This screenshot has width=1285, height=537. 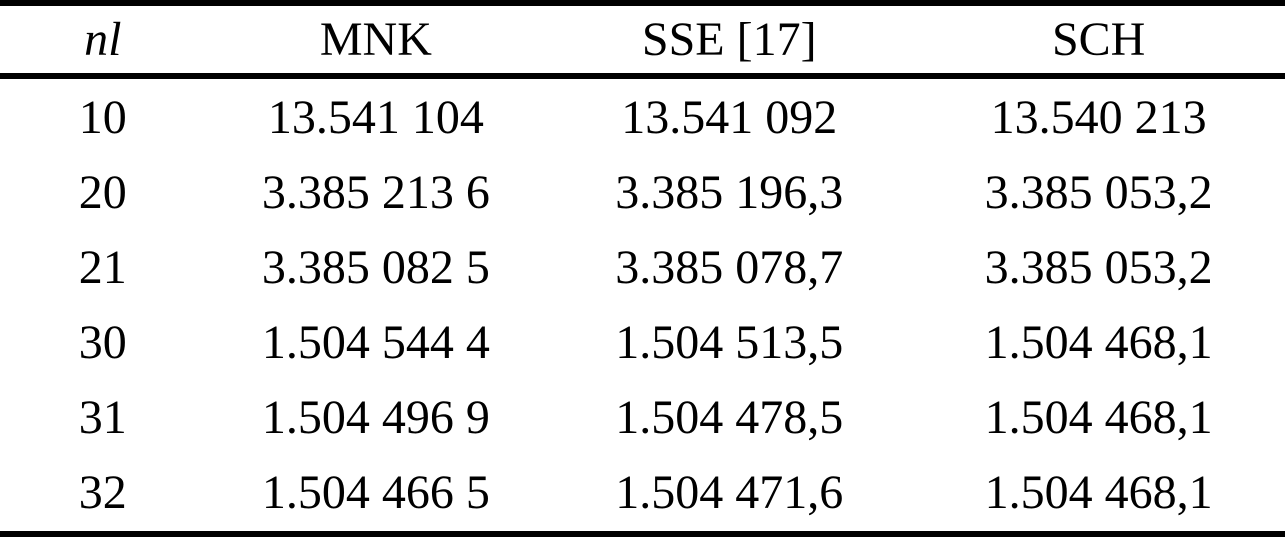 I want to click on table-header: nl MNK SSE [17] SCH, so click(x=642, y=39).